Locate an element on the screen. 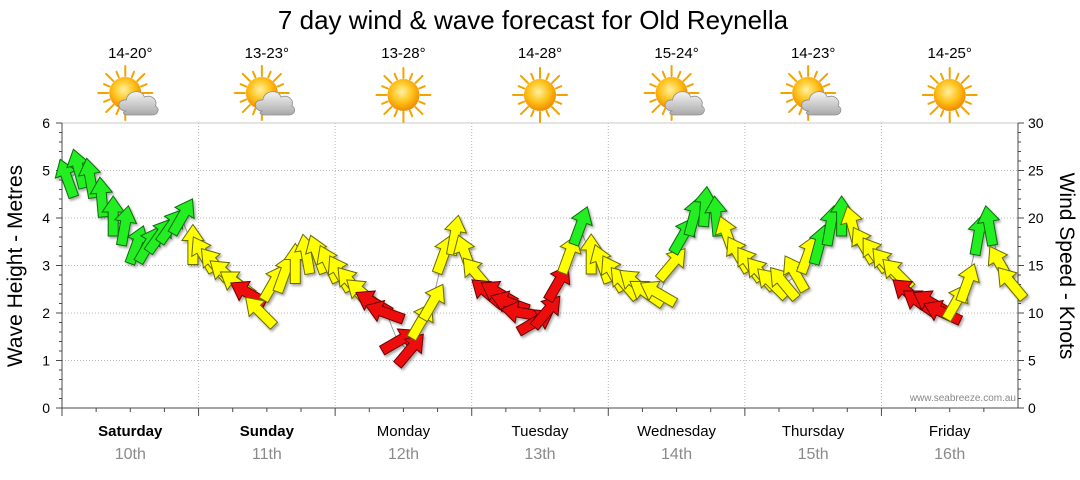 Image resolution: width=1080 pixels, height=480 pixels. day-temperature-range: 13-23° is located at coordinates (267, 53).